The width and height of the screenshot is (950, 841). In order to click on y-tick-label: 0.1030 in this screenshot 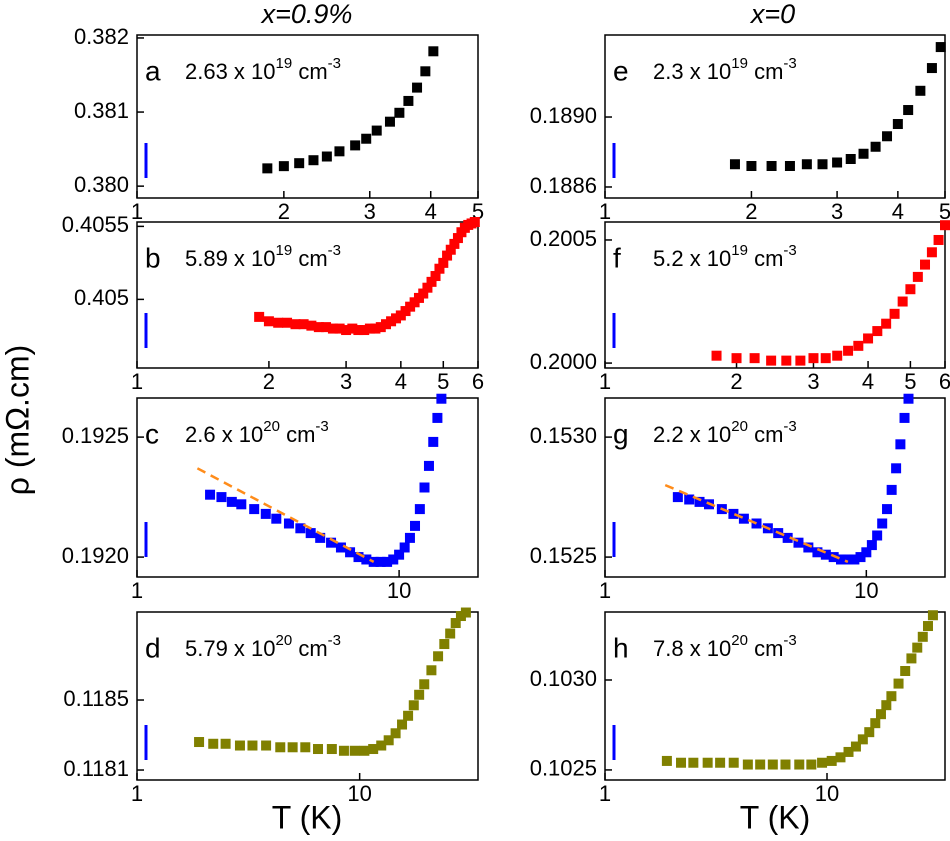, I will do `click(563, 678)`.